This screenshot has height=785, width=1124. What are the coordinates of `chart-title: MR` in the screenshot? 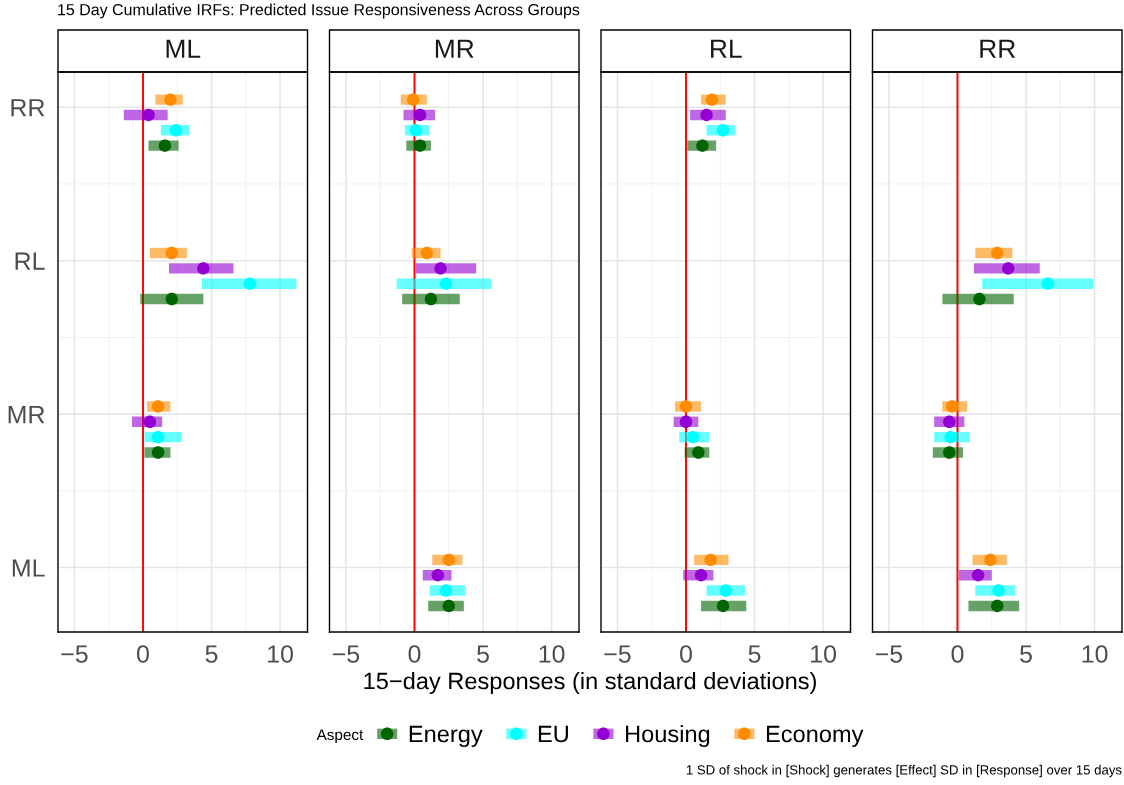 It's located at (454, 48).